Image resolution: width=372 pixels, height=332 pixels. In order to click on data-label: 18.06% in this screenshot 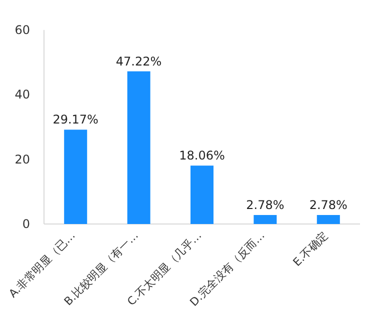, I will do `click(202, 155)`.